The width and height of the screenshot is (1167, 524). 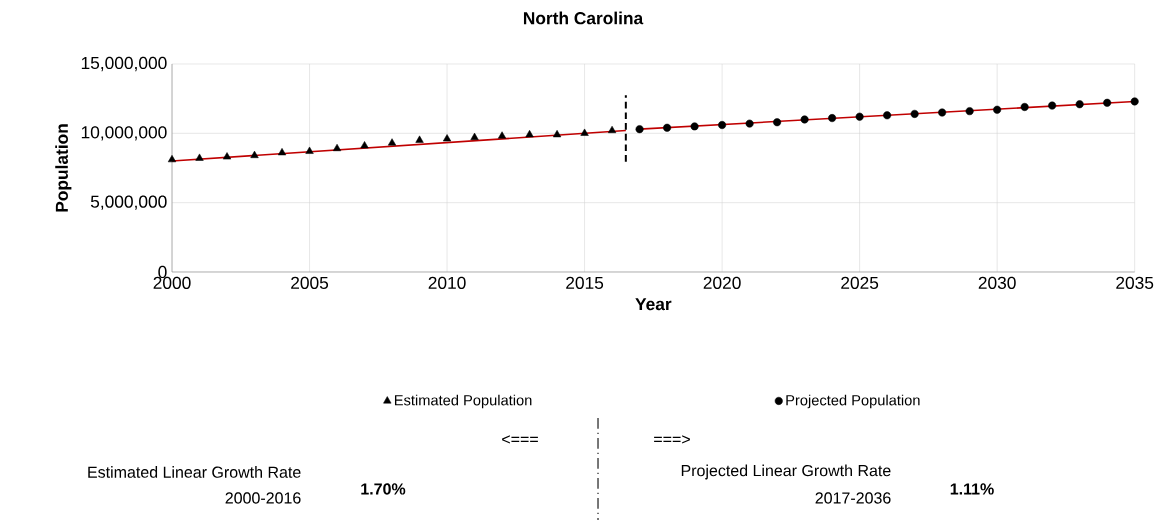 I want to click on x-axis-title: Year, so click(x=653, y=304).